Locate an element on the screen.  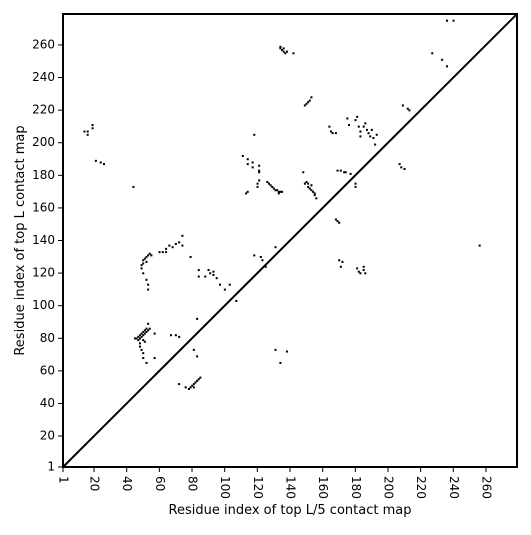
y-tick-label: 220 is located at coordinates (43, 110).